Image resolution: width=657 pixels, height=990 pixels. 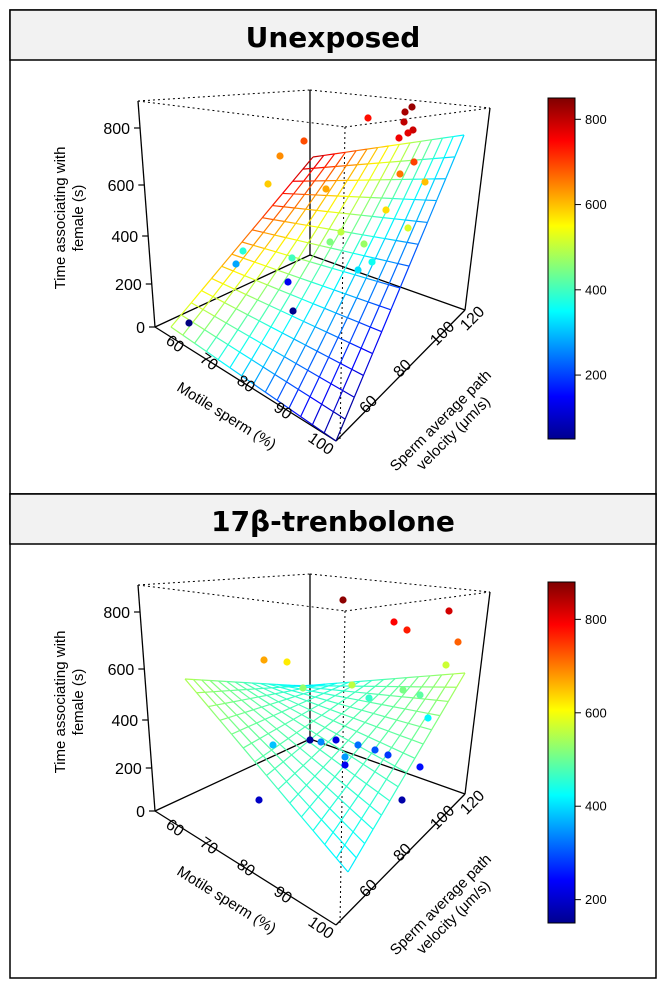 What do you see at coordinates (369, 888) in the screenshot?
I see `y-tick-label: 60` at bounding box center [369, 888].